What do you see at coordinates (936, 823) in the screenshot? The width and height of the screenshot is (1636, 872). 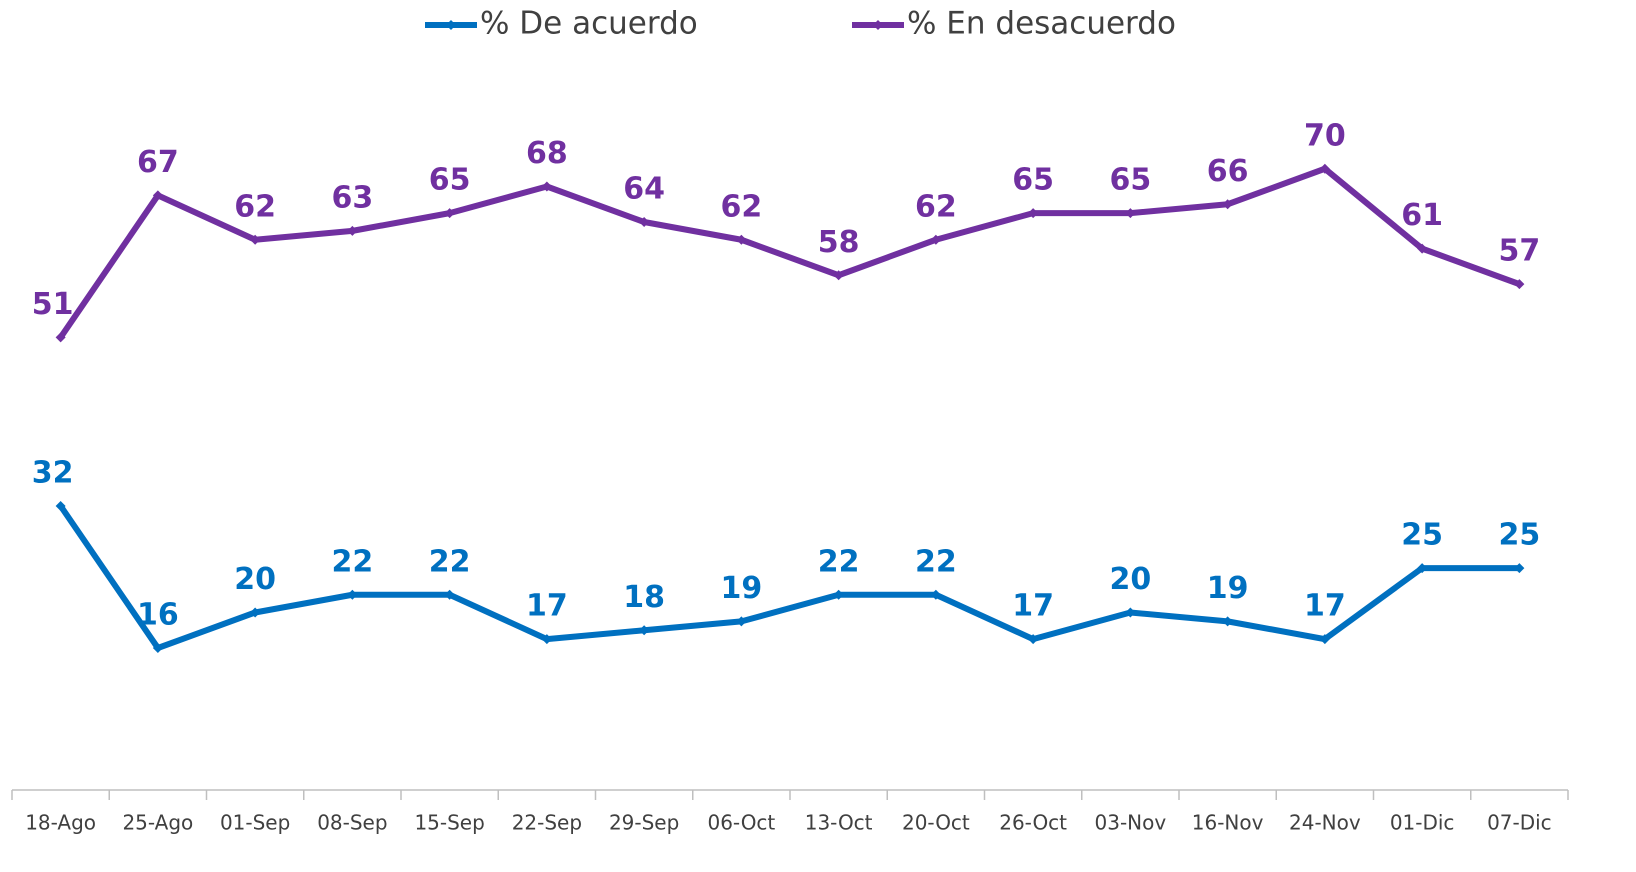 I see `x-tick-label: 20-Oct` at bounding box center [936, 823].